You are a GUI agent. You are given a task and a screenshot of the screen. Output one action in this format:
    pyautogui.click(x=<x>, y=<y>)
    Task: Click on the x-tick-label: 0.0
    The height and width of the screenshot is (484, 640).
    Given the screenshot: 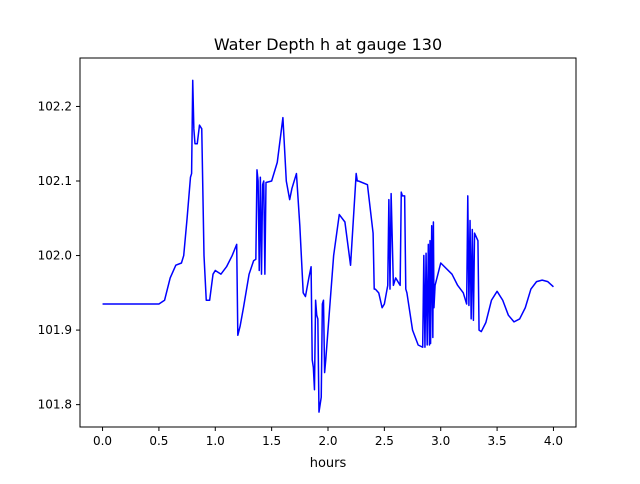 What is the action you would take?
    pyautogui.click(x=102, y=441)
    